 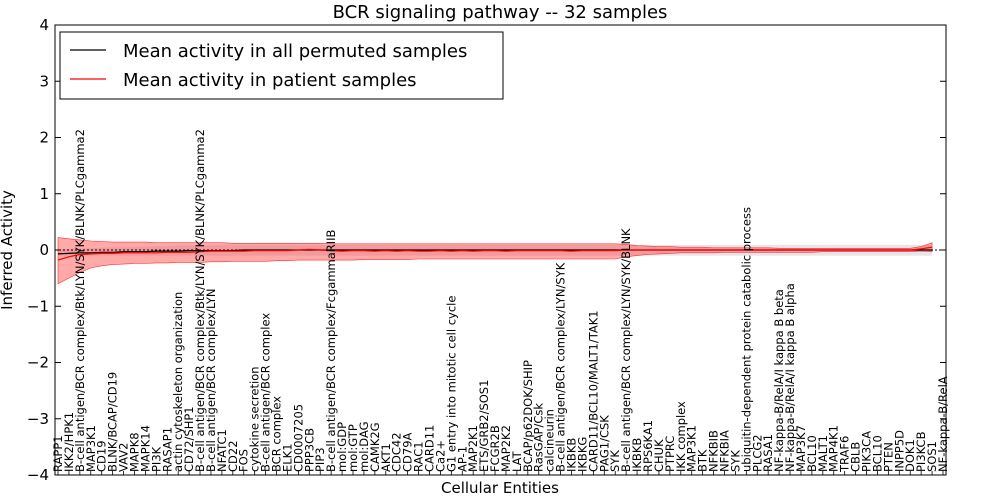 What do you see at coordinates (364, 446) in the screenshot?
I see `x-tick-label: mol:DAG` at bounding box center [364, 446].